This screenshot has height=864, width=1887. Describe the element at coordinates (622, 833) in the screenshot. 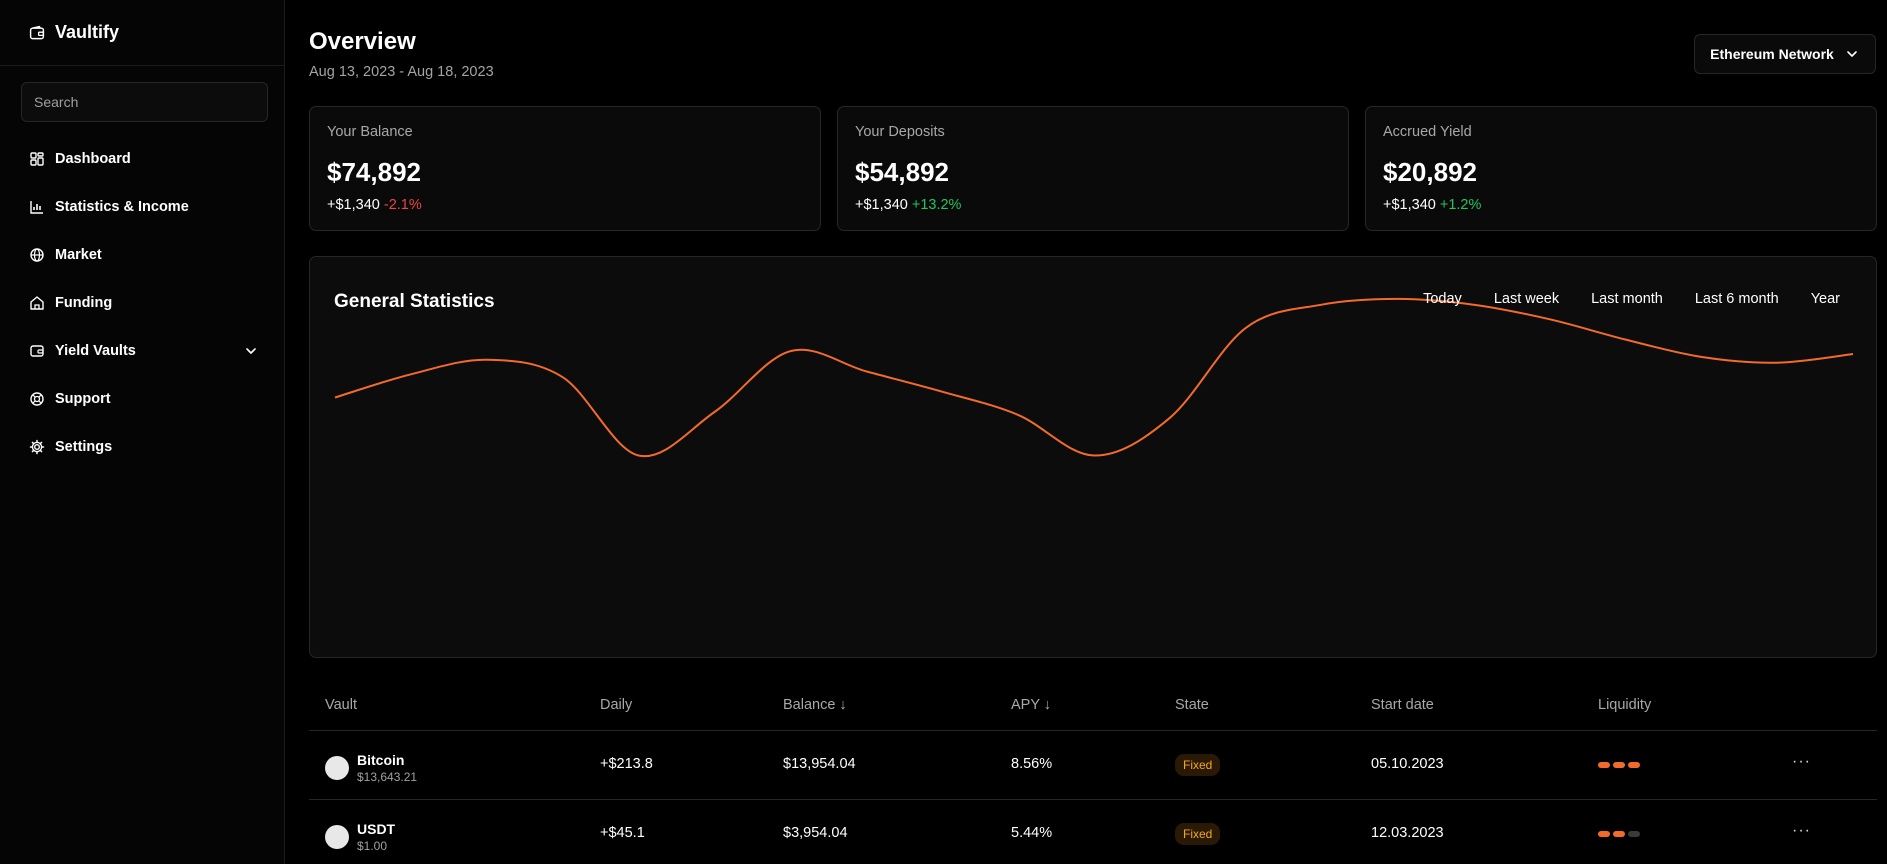

I see `daily-value: +$45.1` at that location.